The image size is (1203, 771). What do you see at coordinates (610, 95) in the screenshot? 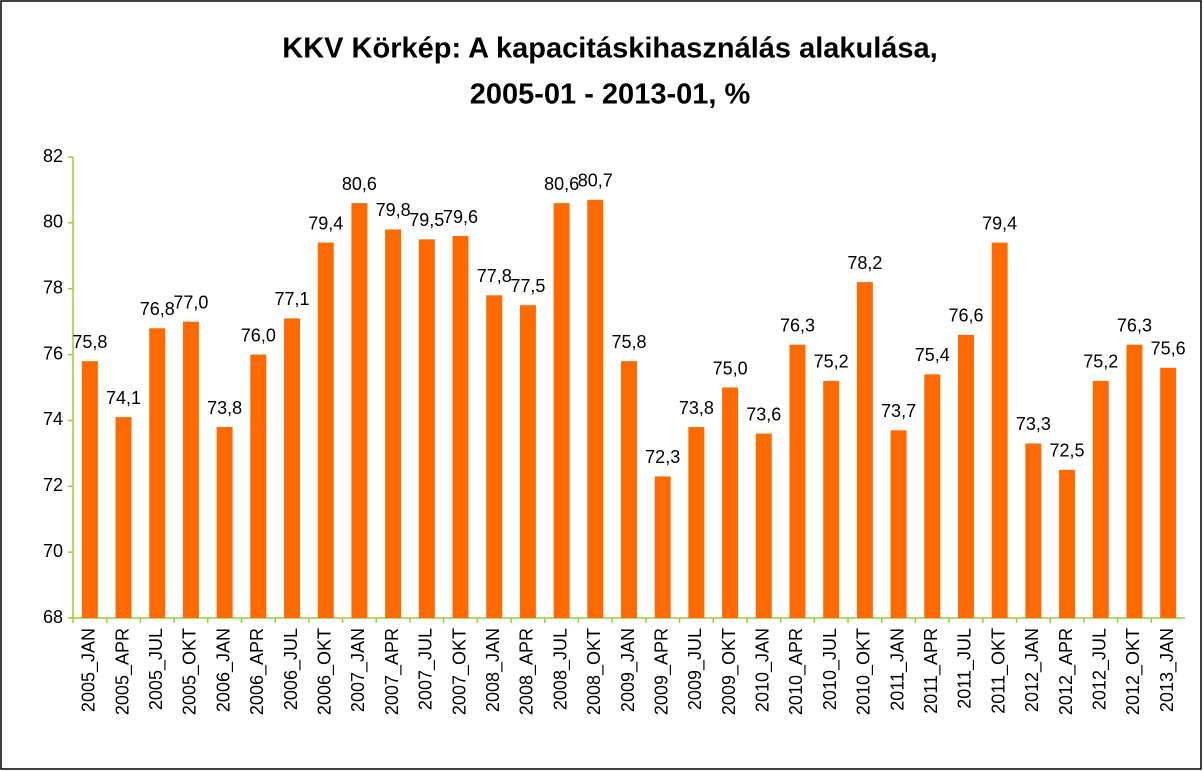
I see `chart-title: 2005-01 - 2013-01, %` at bounding box center [610, 95].